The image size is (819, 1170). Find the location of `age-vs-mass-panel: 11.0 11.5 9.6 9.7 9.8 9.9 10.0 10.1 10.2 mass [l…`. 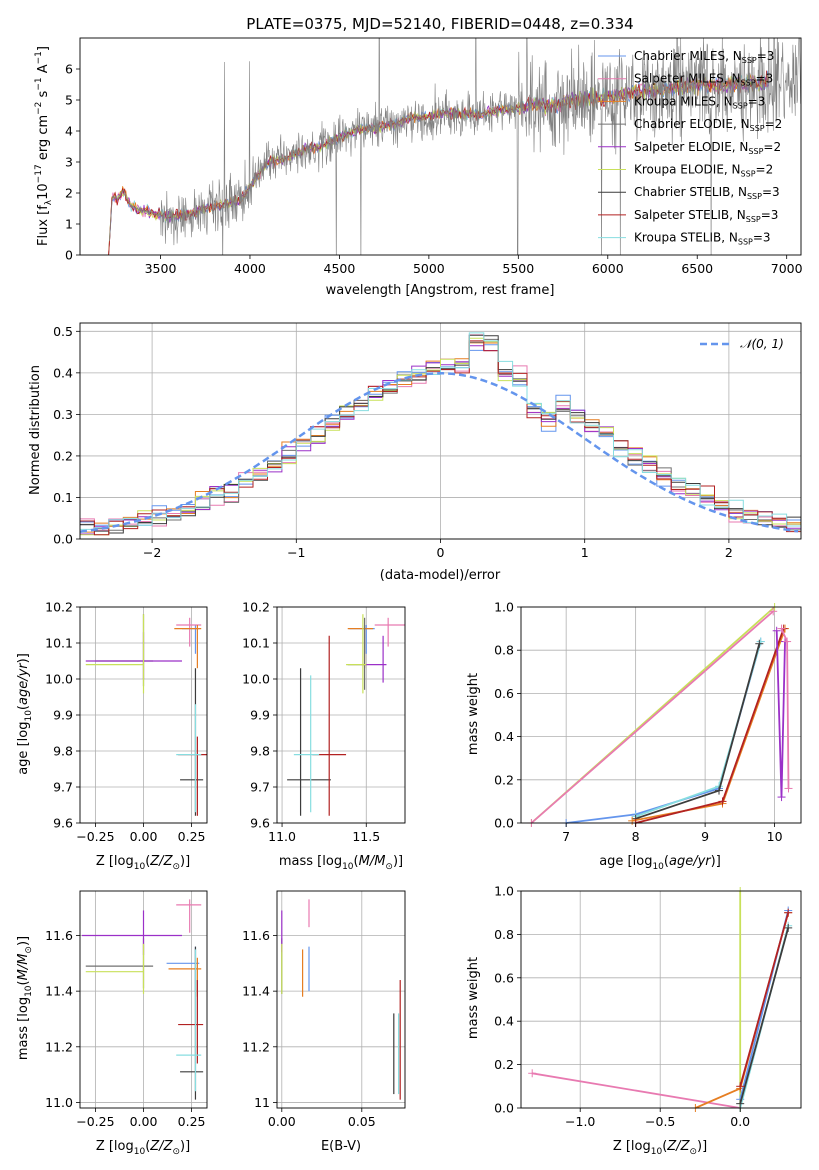

age-vs-mass-panel: 11.0 11.5 9.6 9.7 9.8 9.9 10.0 10.1 10.2 mass [l… is located at coordinates (324, 736).